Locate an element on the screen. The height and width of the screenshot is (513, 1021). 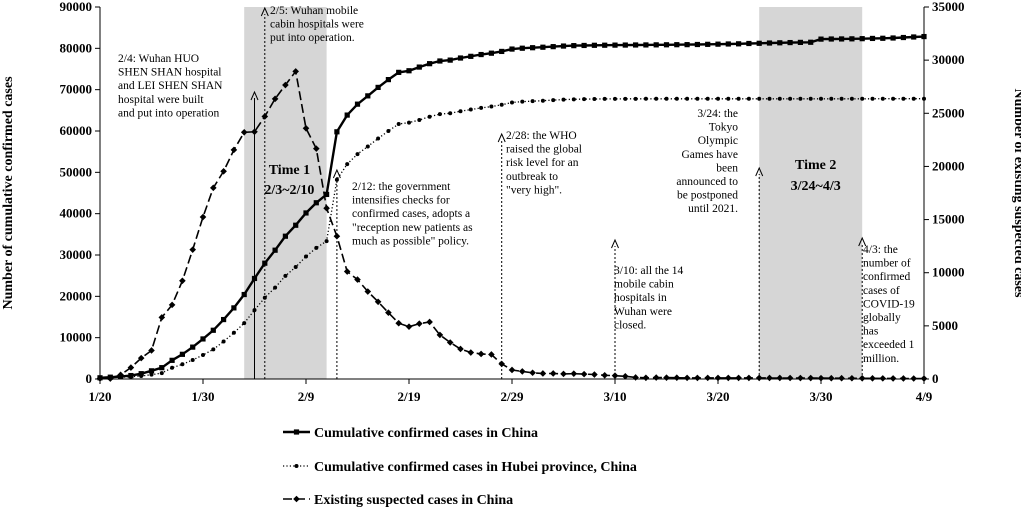
x-tick-label: 2/19 is located at coordinates (409, 396).